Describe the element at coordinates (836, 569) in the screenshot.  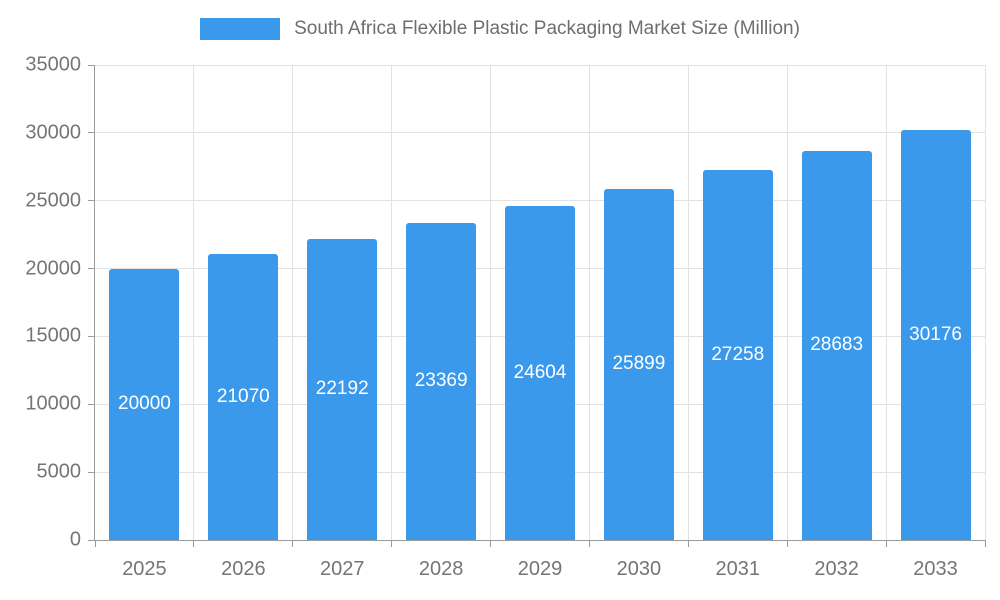
I see `x-axis-tick-label: 2032` at that location.